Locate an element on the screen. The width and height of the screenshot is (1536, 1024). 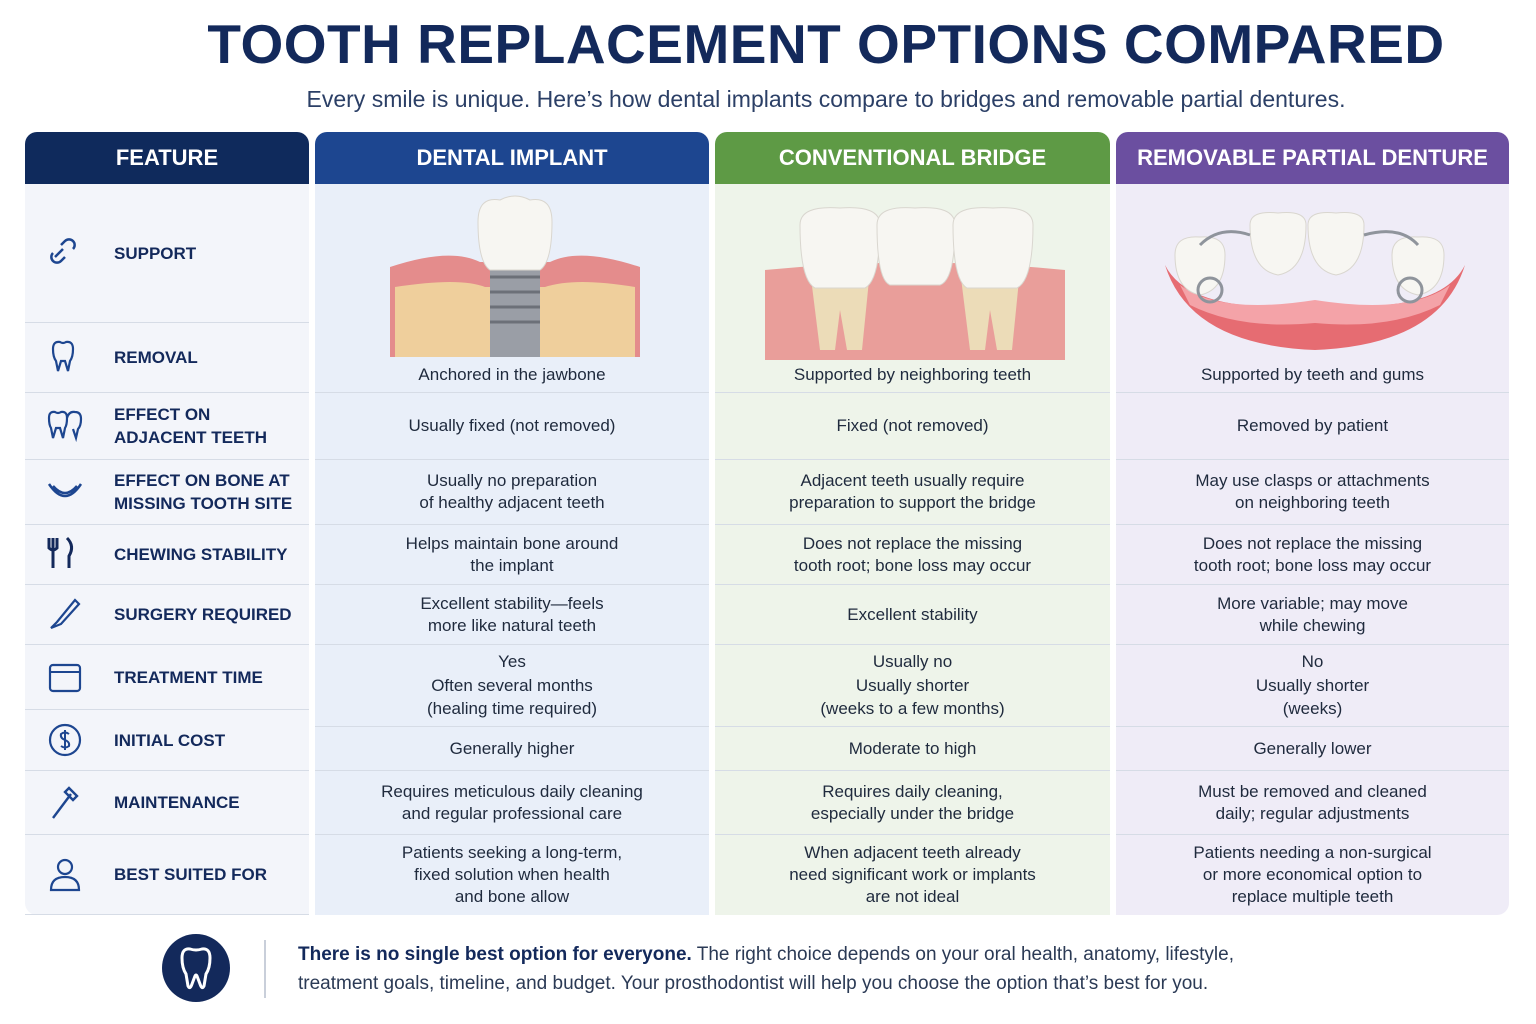
cell-line: Generally higher is located at coordinates (512, 748).